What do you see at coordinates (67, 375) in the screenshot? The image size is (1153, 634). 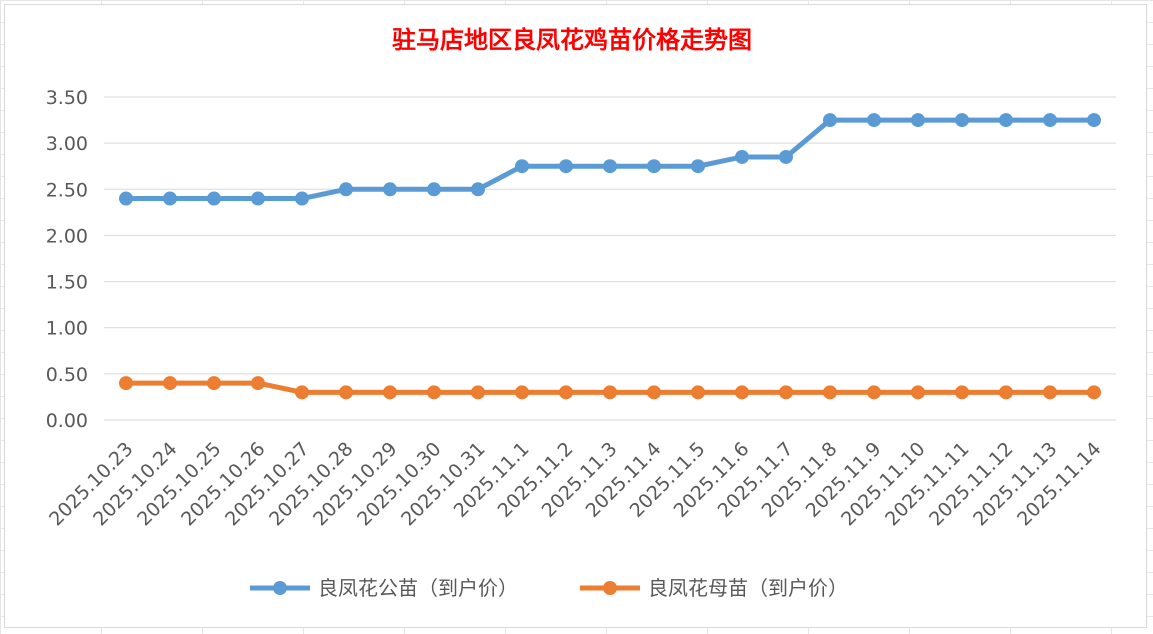 I see `y-tick-label: 0.50` at bounding box center [67, 375].